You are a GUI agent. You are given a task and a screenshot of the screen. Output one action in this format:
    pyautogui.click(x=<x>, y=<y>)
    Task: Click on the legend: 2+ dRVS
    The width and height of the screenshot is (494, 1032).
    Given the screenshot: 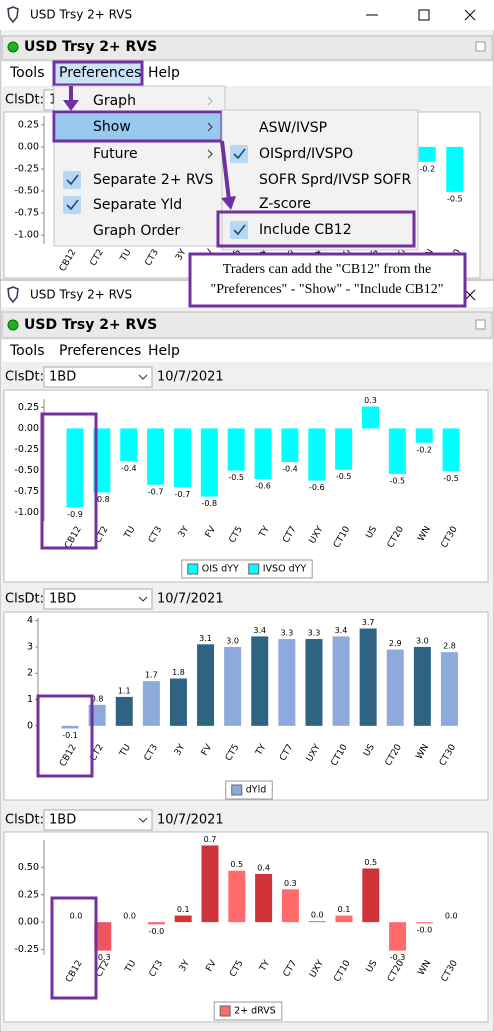 What is the action you would take?
    pyautogui.click(x=248, y=1011)
    